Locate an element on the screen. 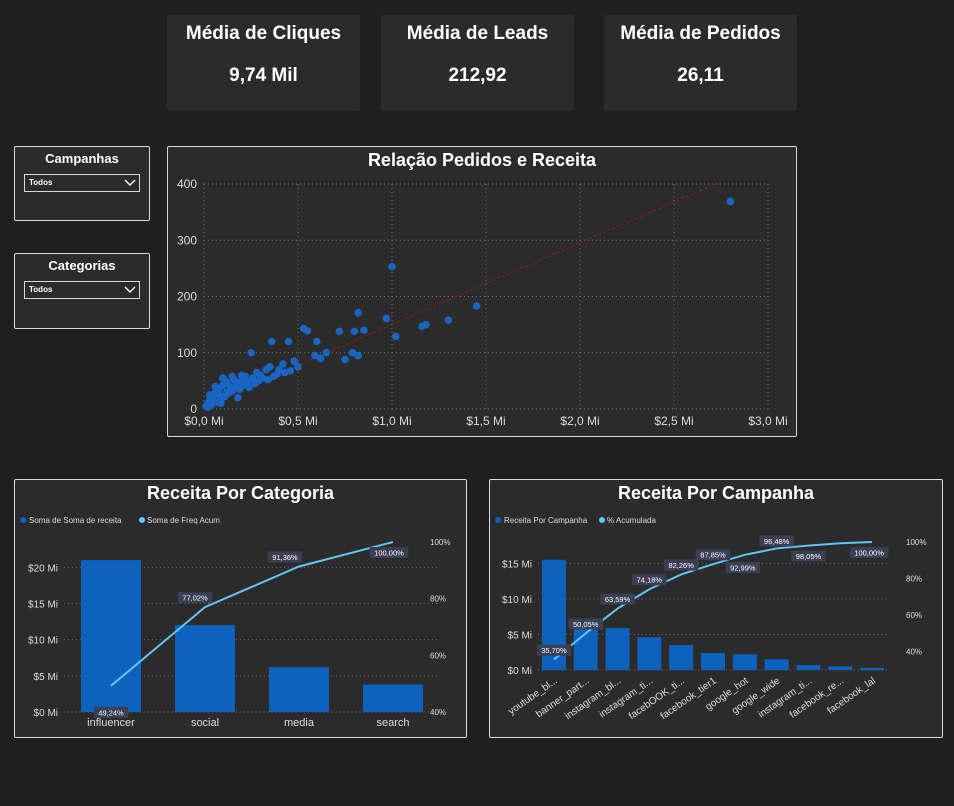 This screenshot has width=954, height=806. categorias-dropdown: Todos is located at coordinates (82, 290).